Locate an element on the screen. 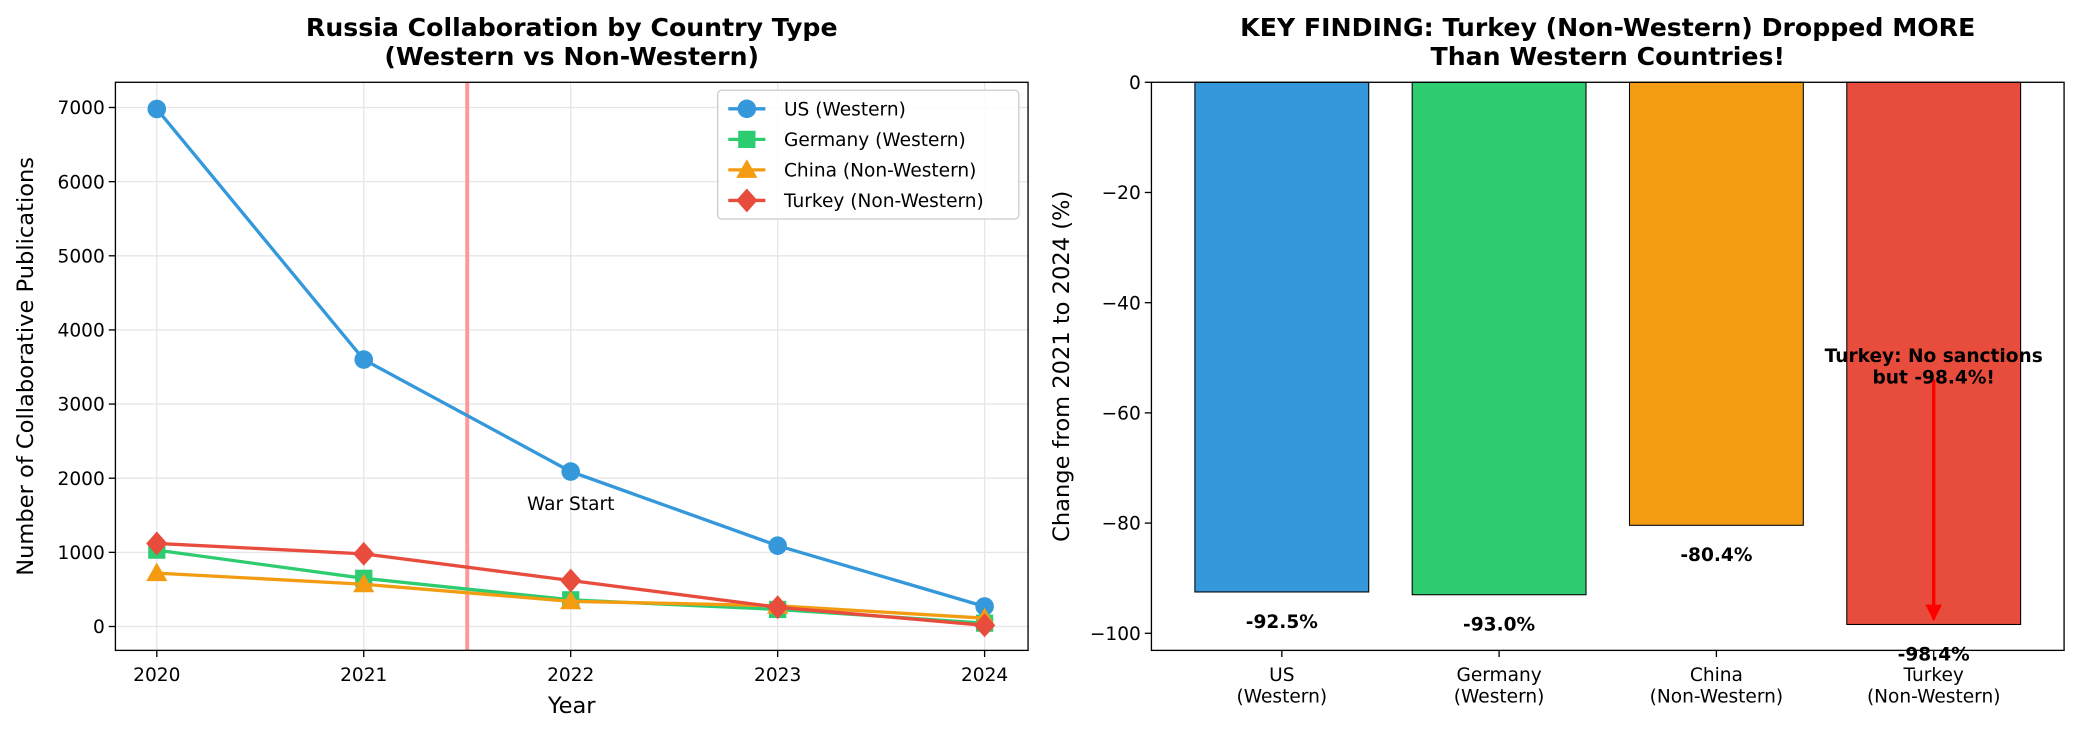  value-label: -80.4% is located at coordinates (1716, 555).